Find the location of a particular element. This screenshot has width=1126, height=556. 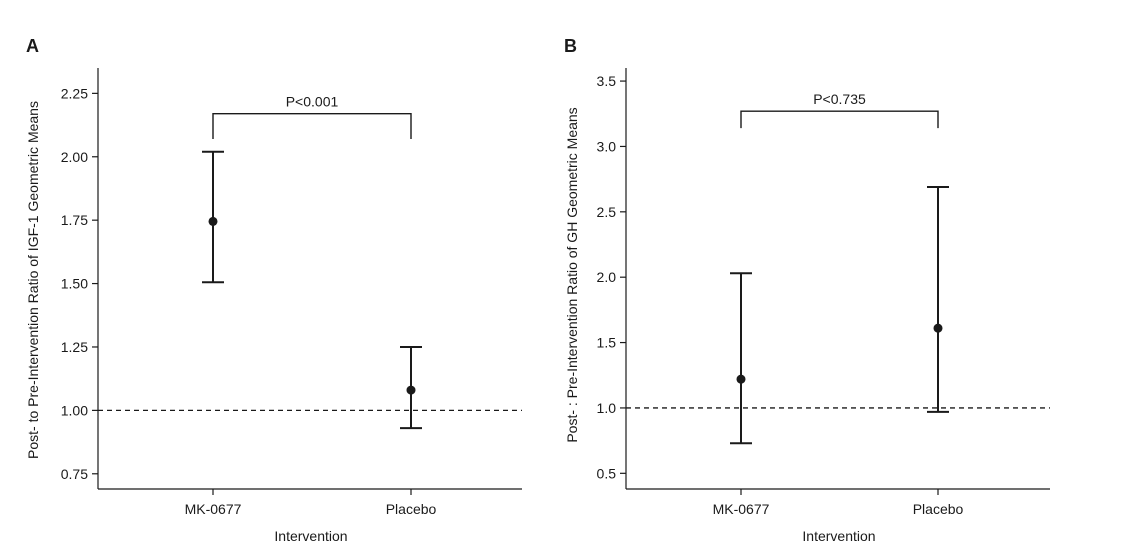

panel-a-y-tick-label: 1.25 is located at coordinates (74, 347).